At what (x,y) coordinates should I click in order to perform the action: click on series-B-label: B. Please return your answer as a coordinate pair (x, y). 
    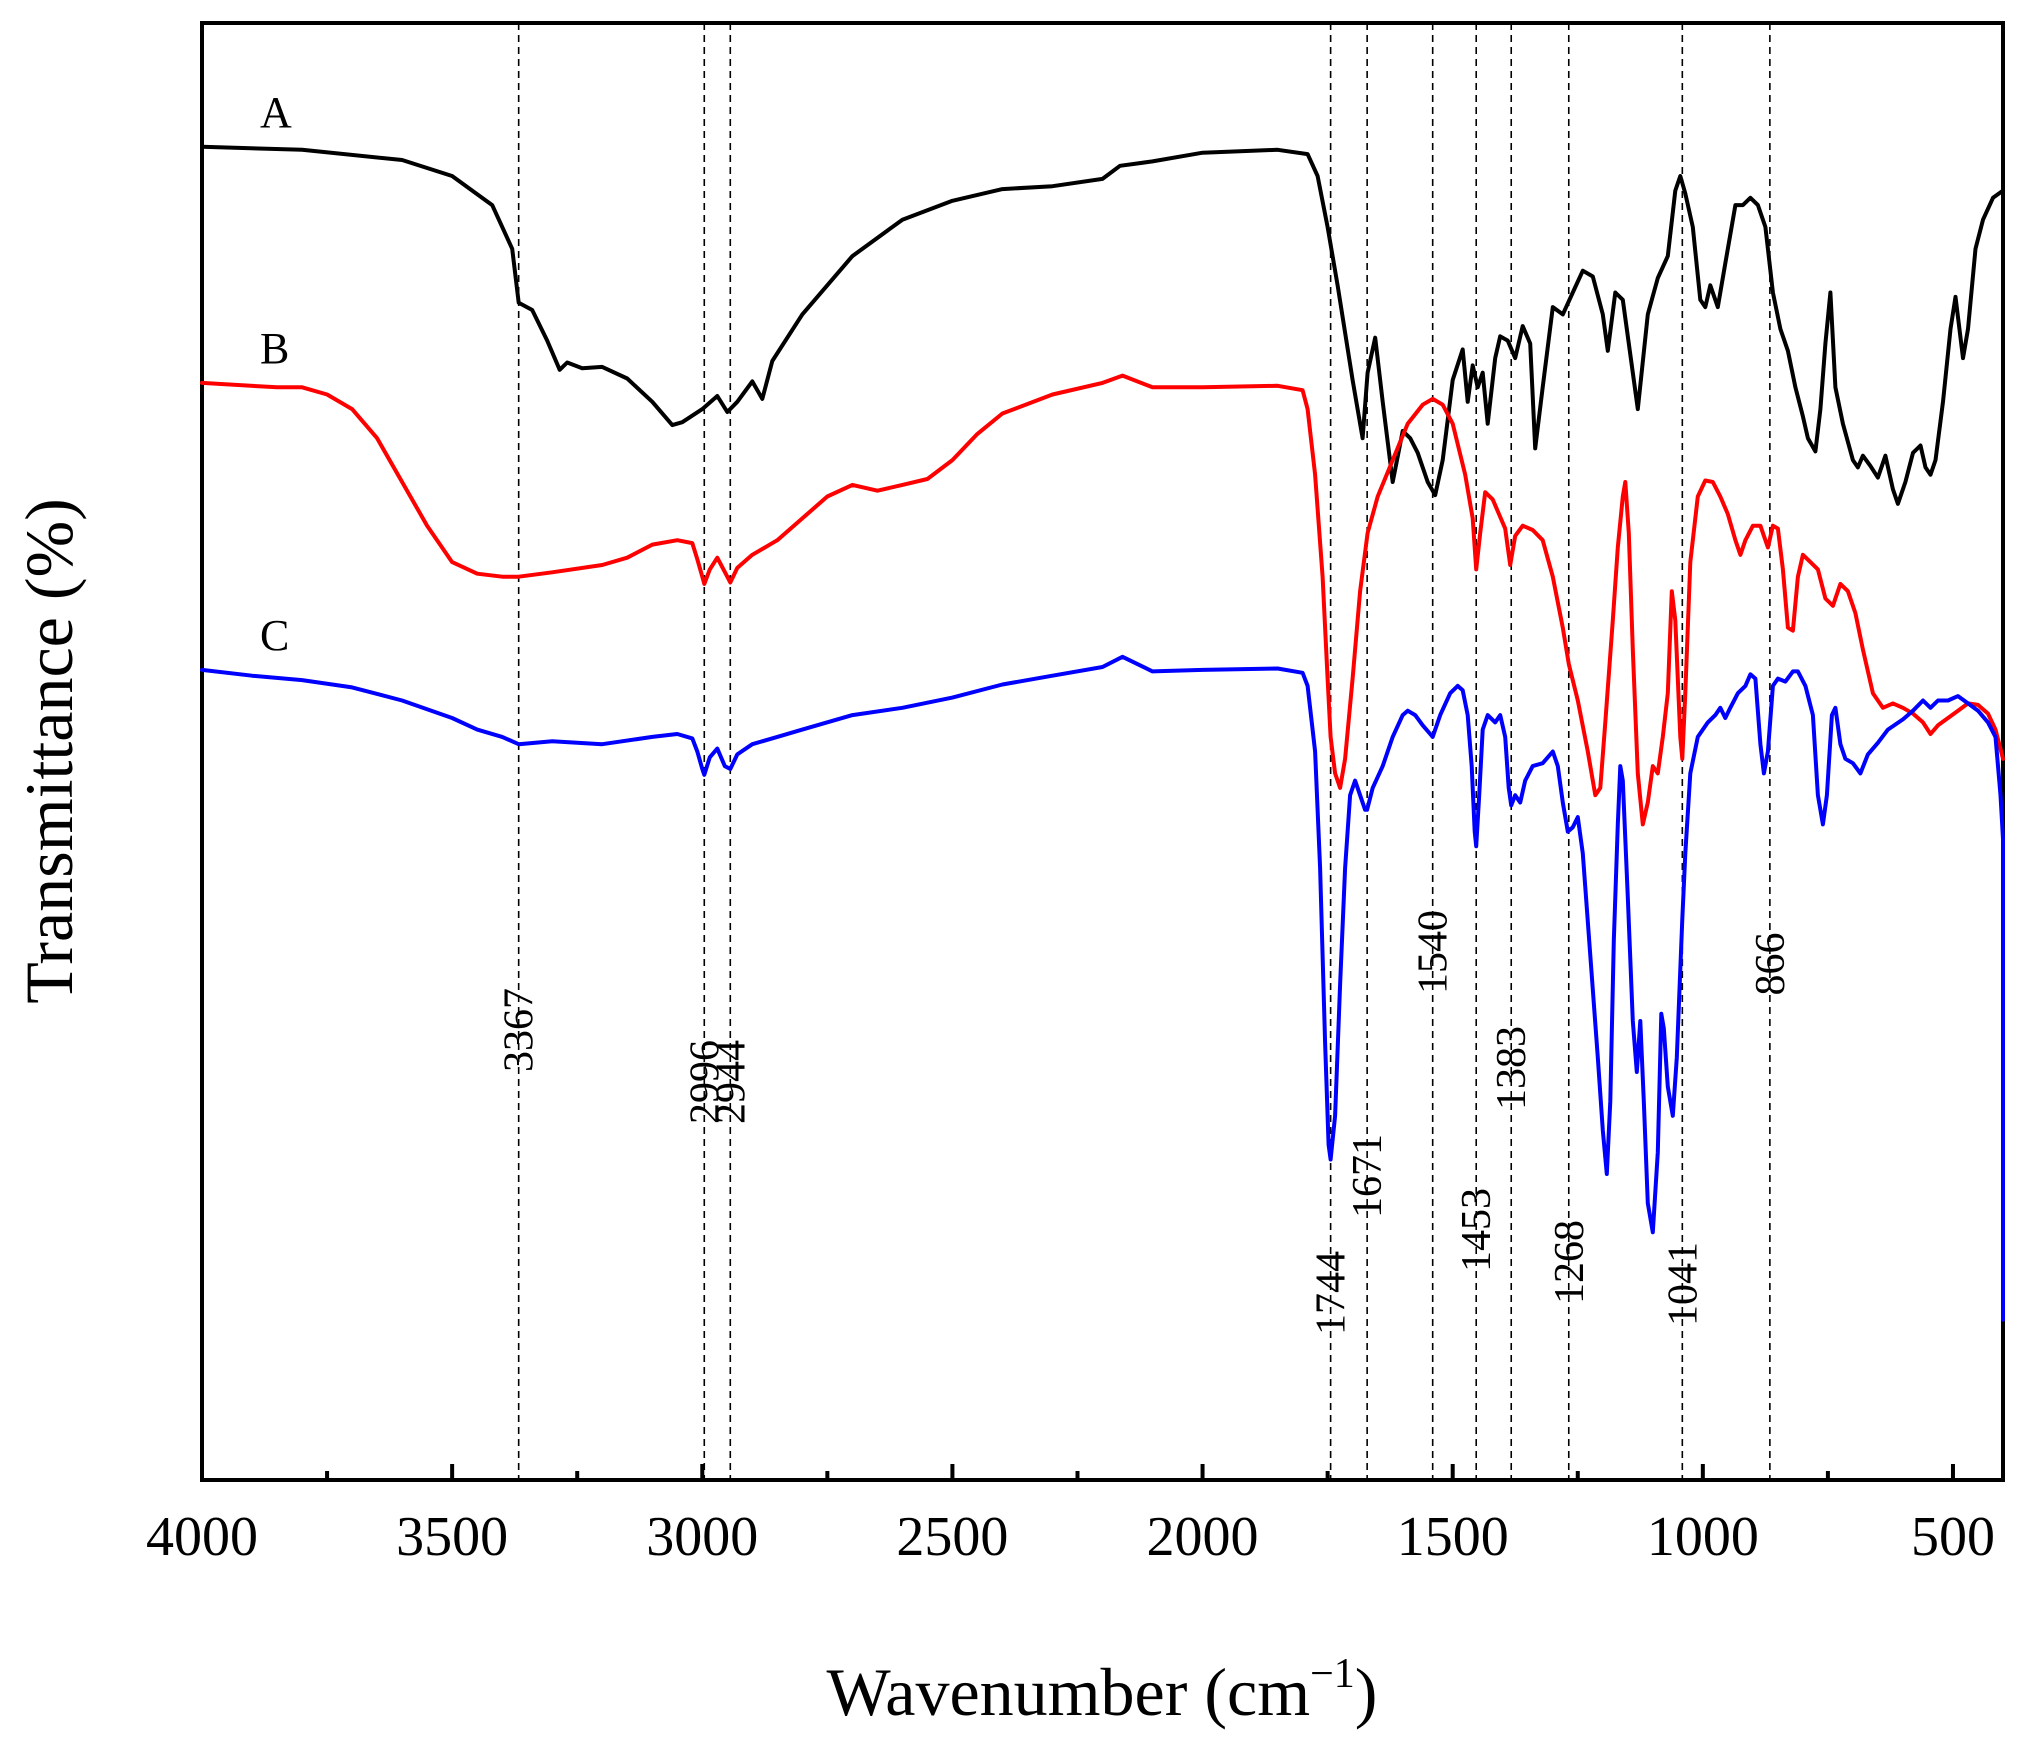
    Looking at the image, I should click on (274, 348).